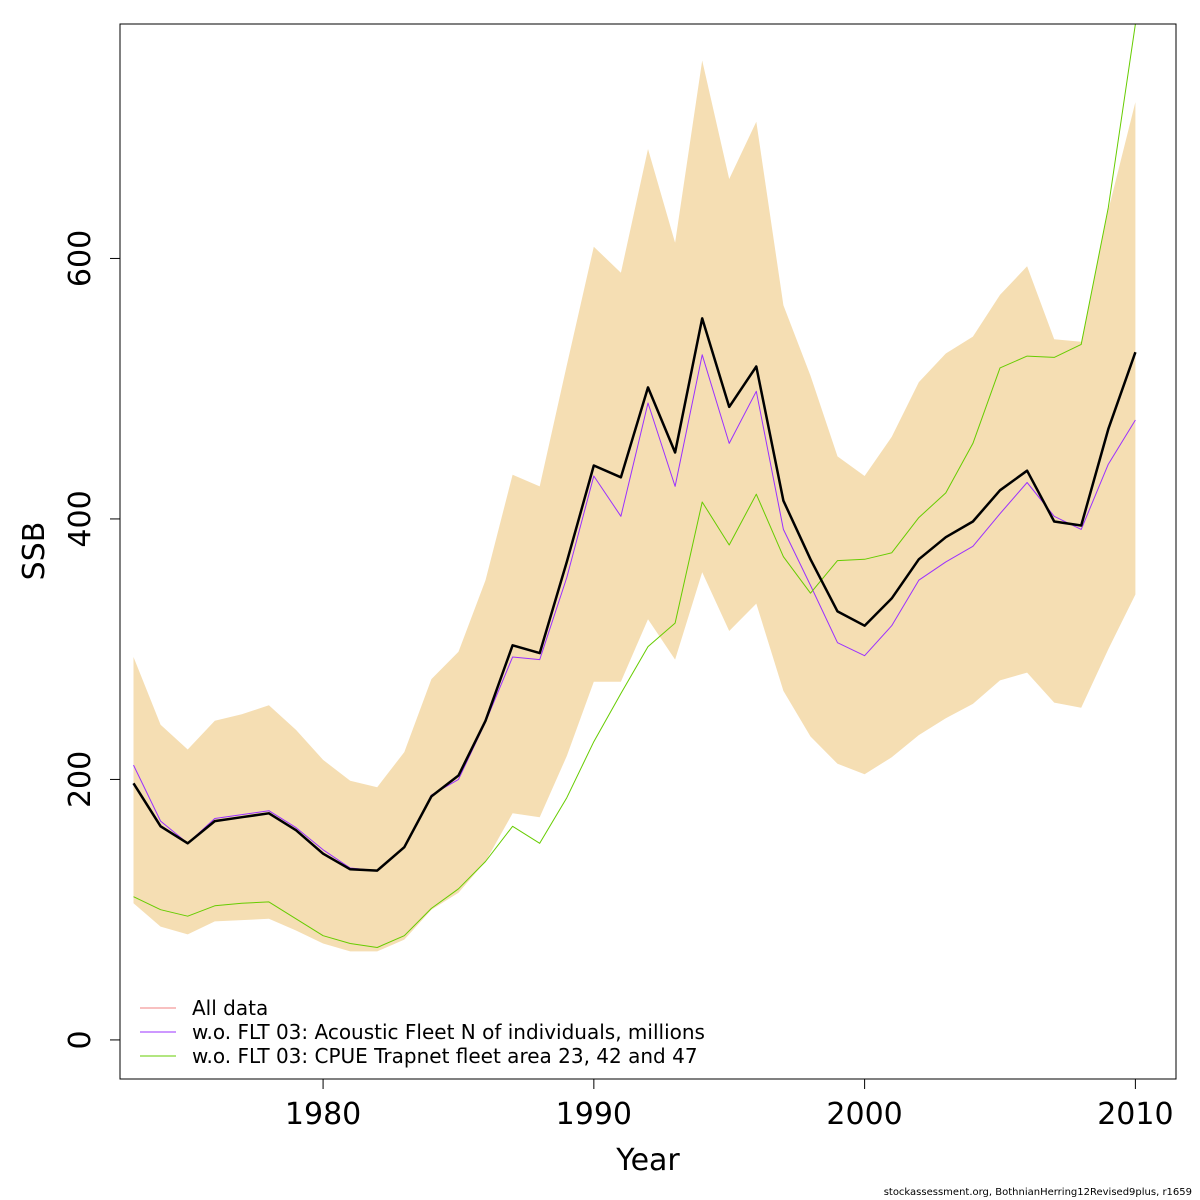  Describe the element at coordinates (729, 1105) in the screenshot. I see `x-axis: 1980 1990 2000 2010` at that location.